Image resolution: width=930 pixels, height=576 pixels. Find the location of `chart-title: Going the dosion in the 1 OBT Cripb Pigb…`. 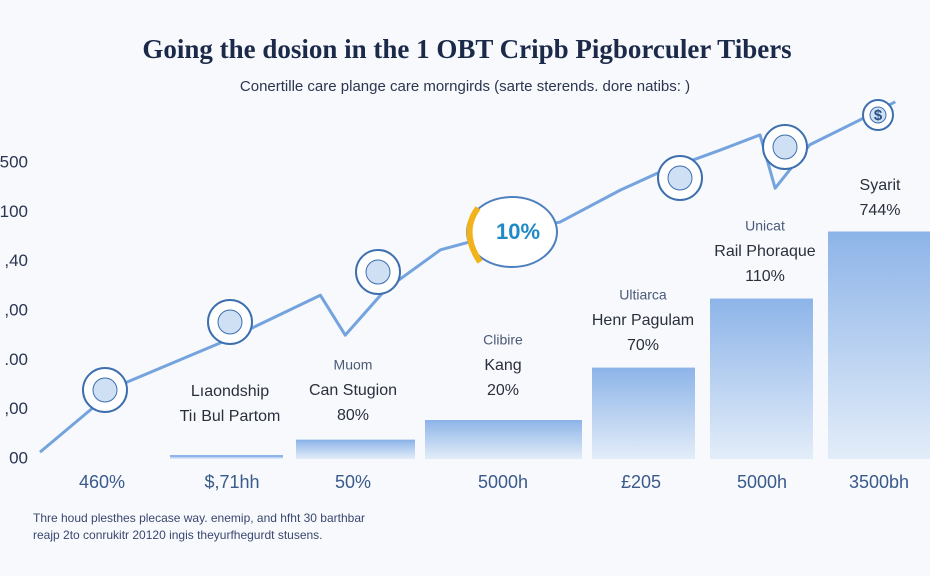

chart-title: Going the dosion in the 1 OBT Cripb Pigb… is located at coordinates (466, 49).